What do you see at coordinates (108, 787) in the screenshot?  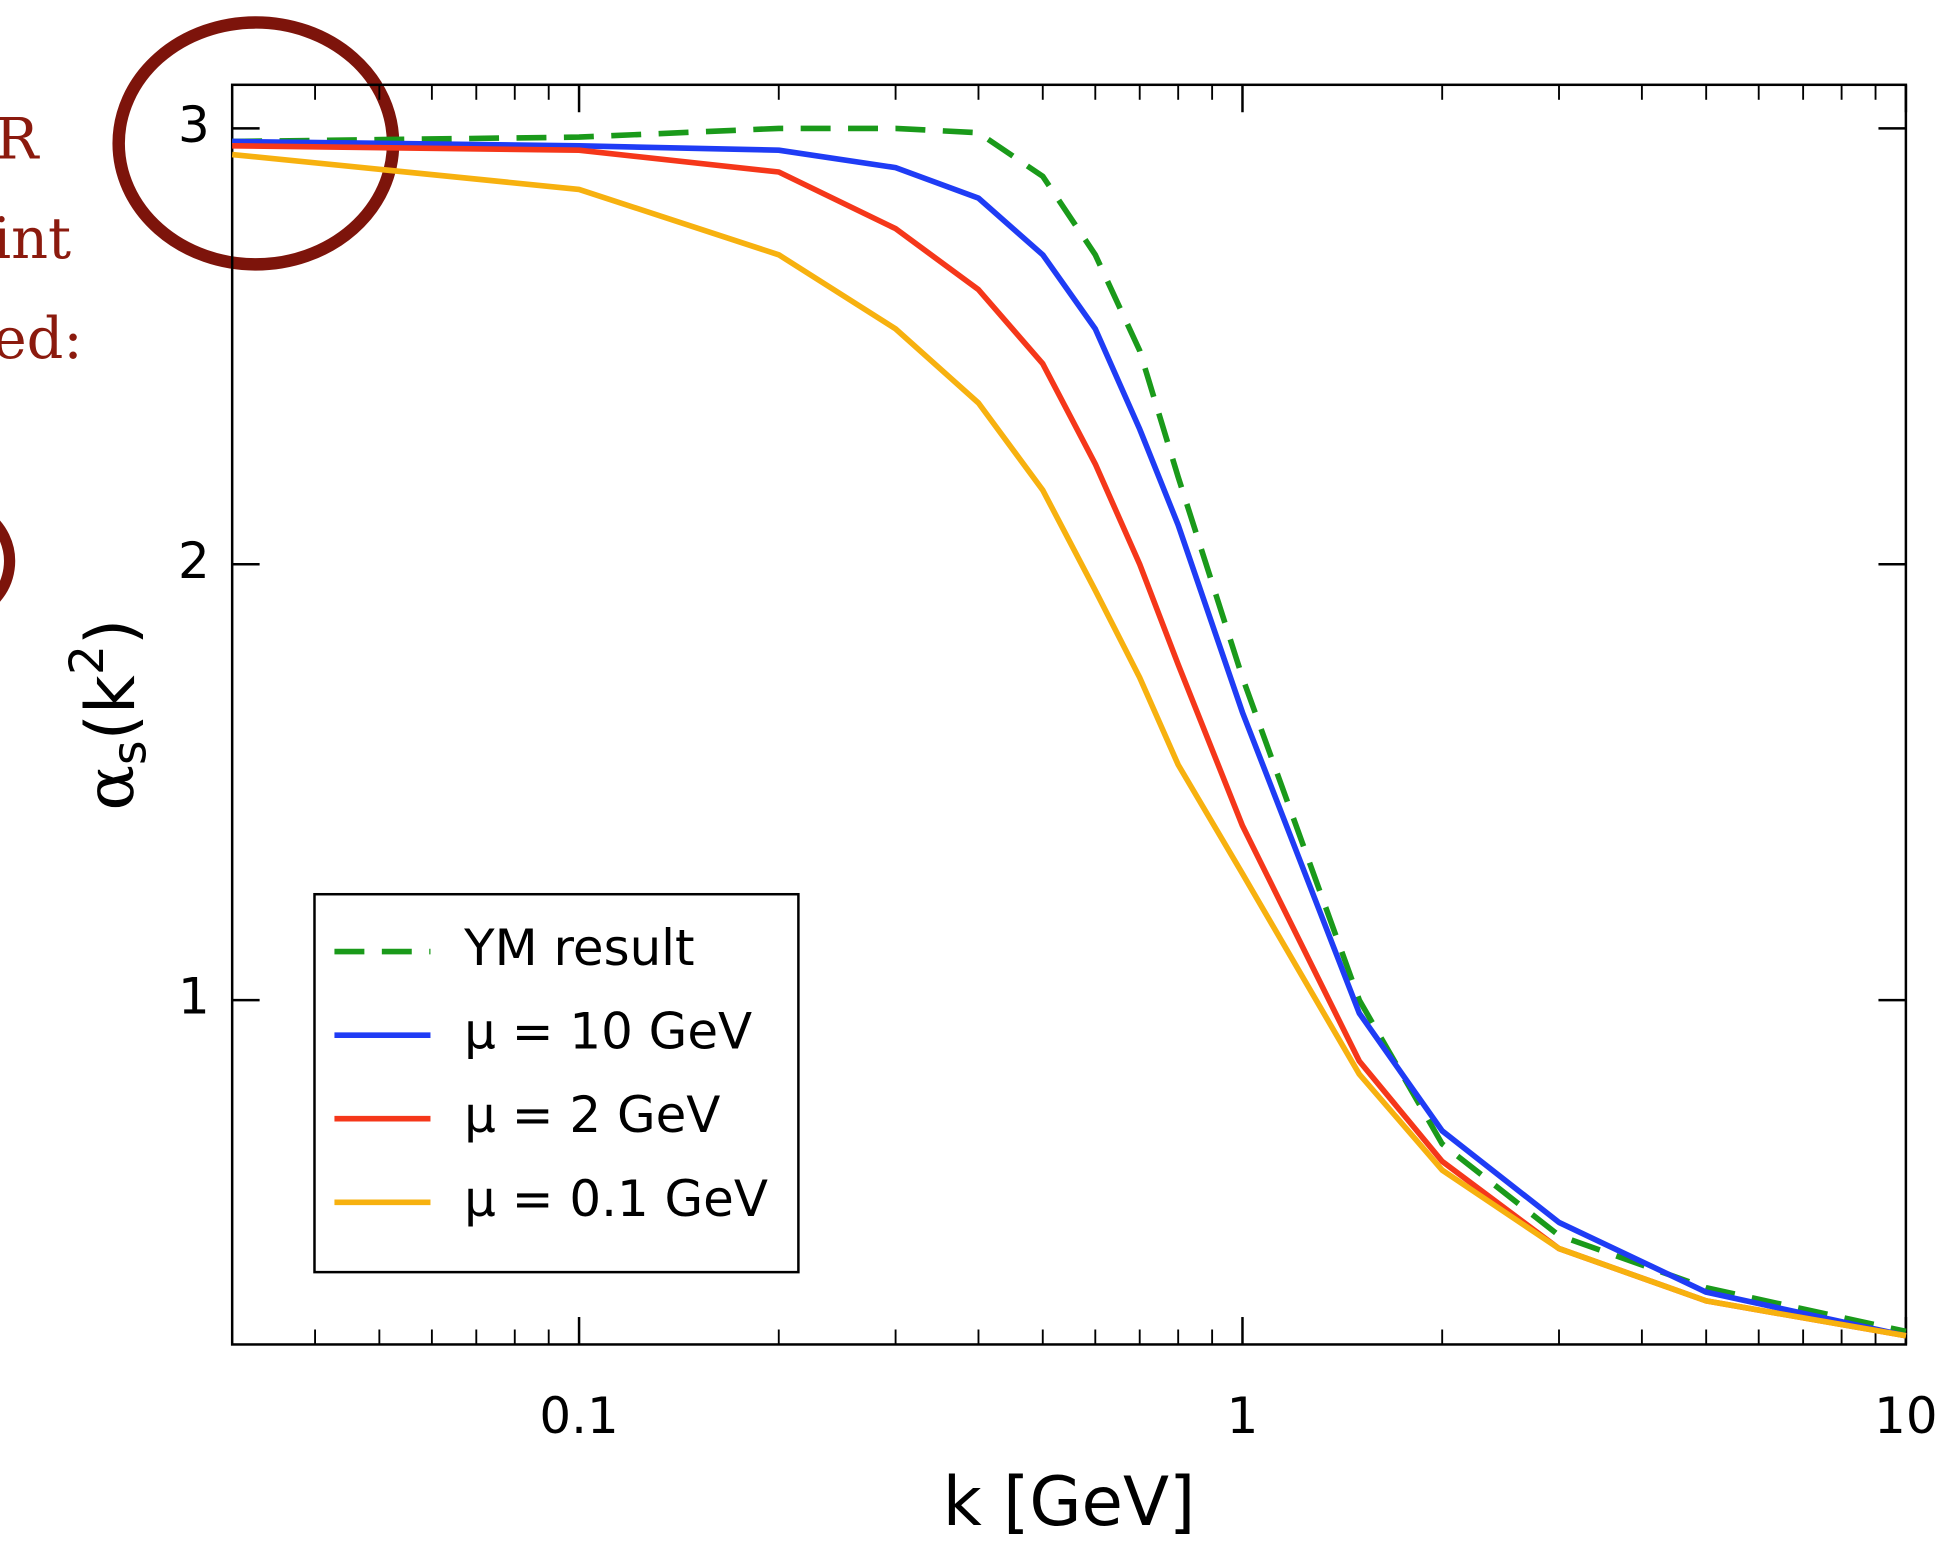 I see `y-label-part: α` at bounding box center [108, 787].